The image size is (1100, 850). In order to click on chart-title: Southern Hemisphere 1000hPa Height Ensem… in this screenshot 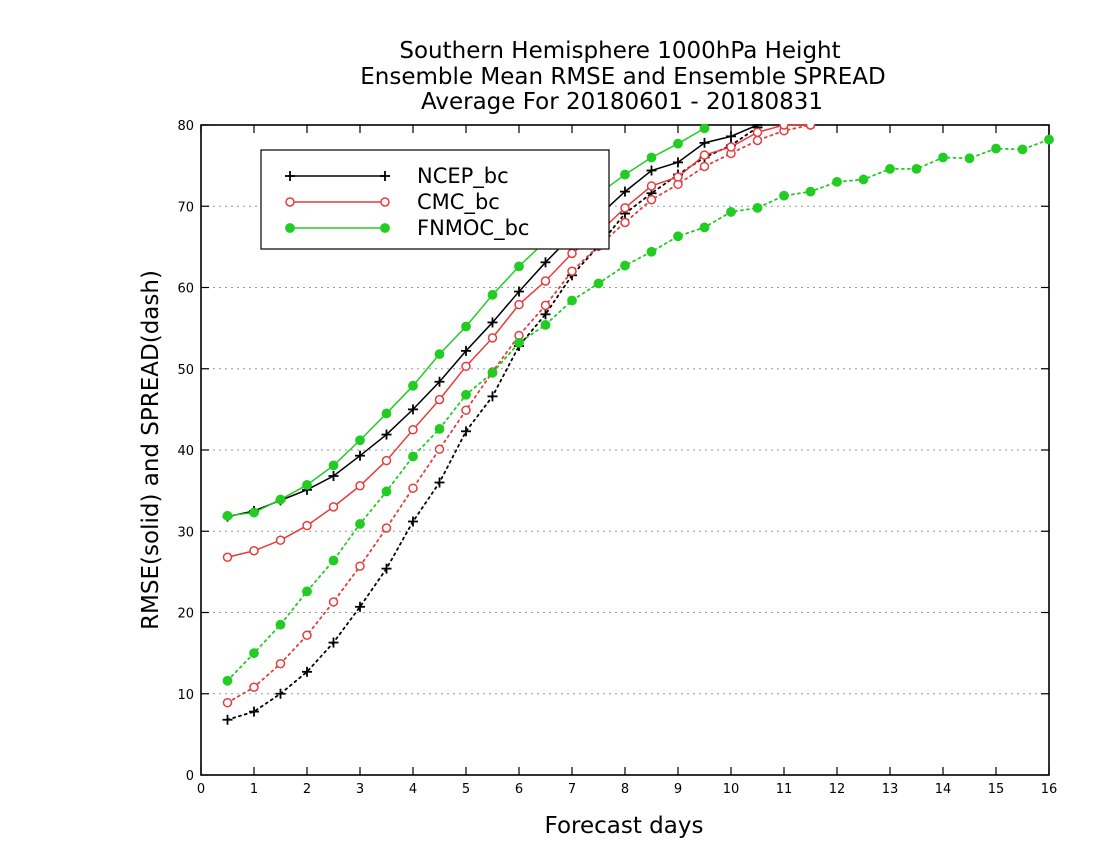, I will do `click(622, 76)`.